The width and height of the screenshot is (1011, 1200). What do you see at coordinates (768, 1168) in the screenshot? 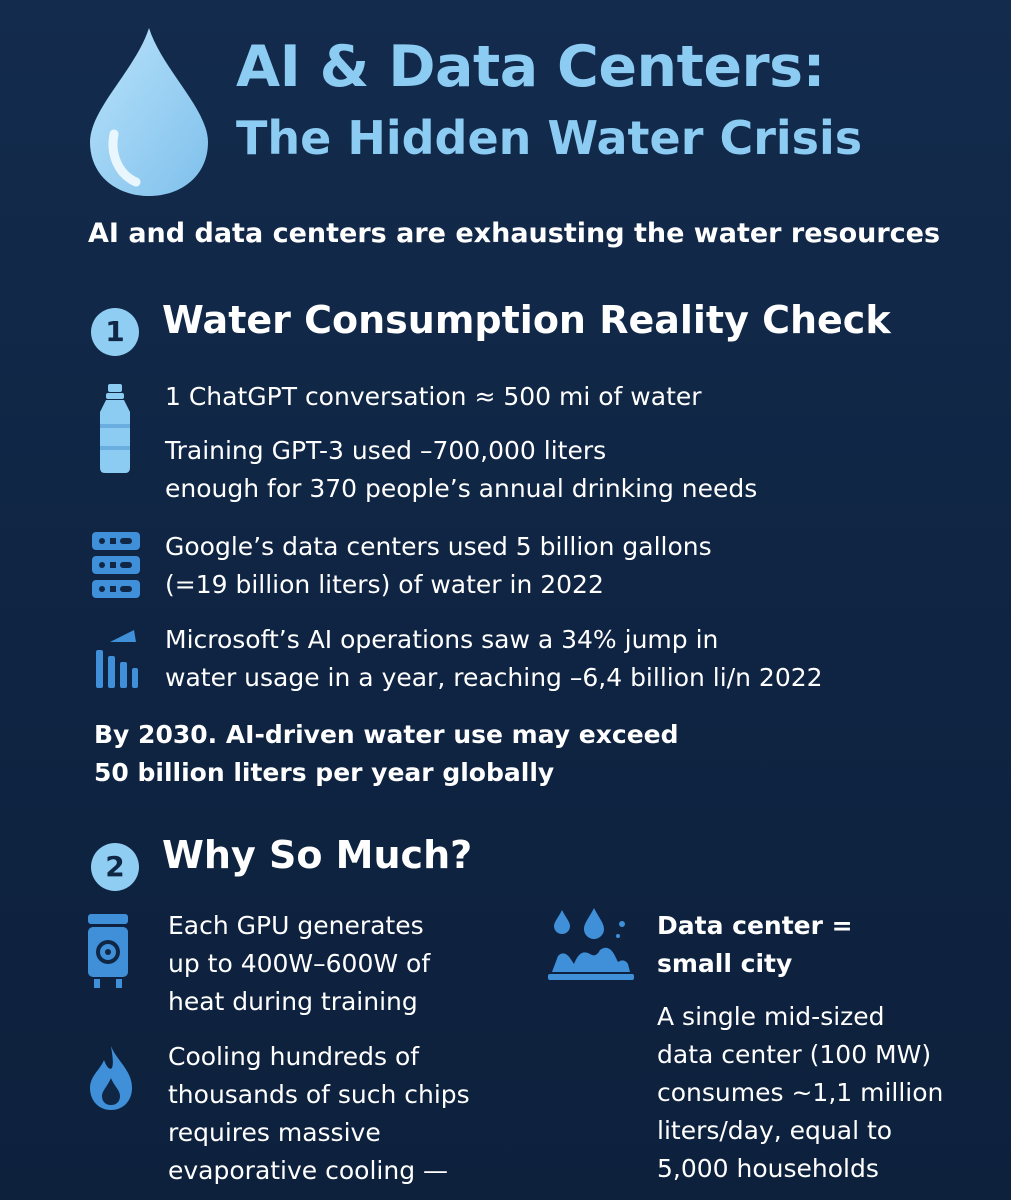
I see `dc-line5: 5,000 households` at bounding box center [768, 1168].